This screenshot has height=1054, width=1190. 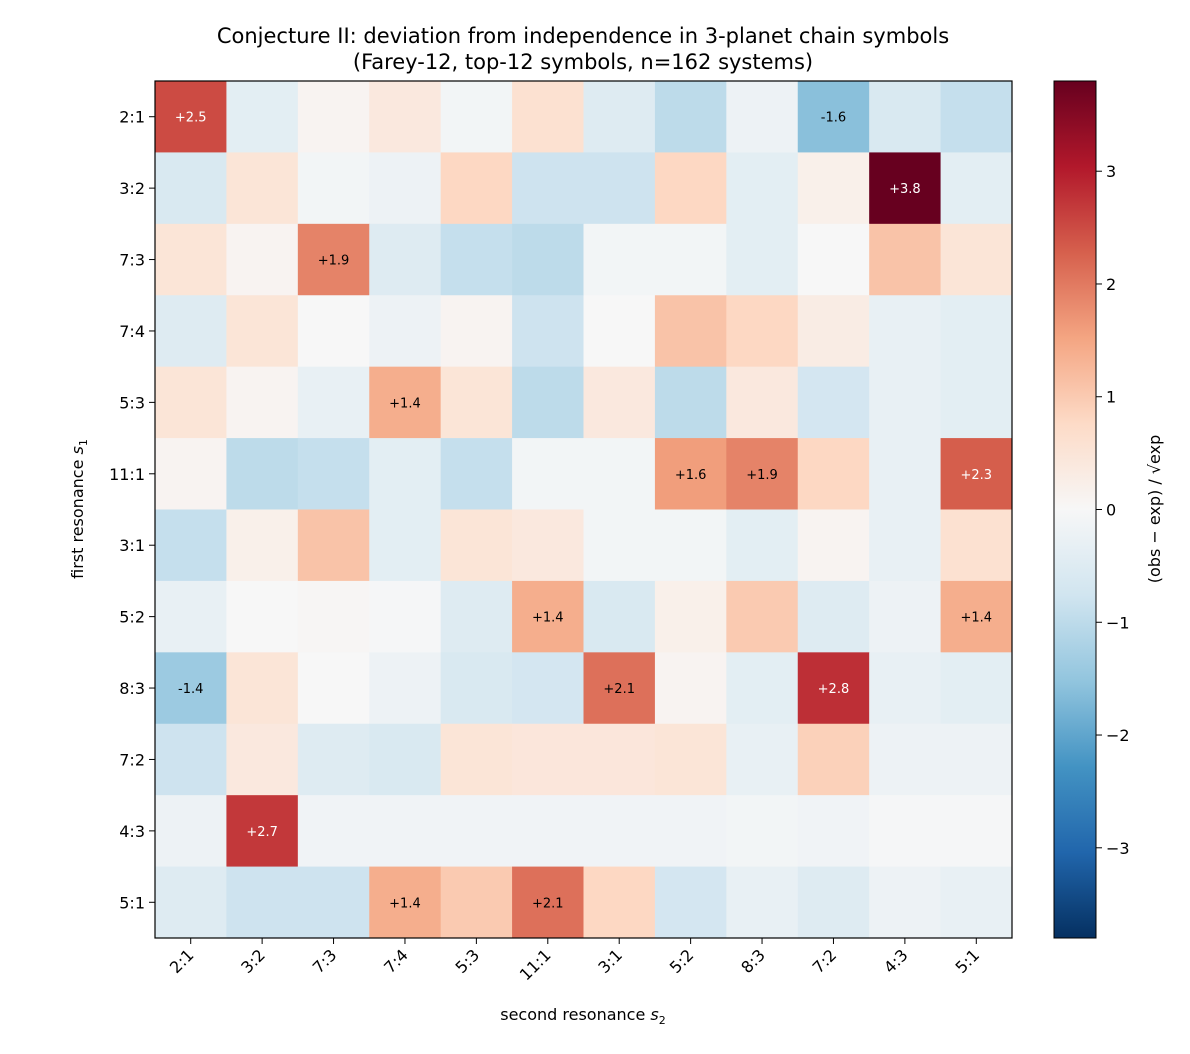 I want to click on colorbar, so click(x=1075, y=509).